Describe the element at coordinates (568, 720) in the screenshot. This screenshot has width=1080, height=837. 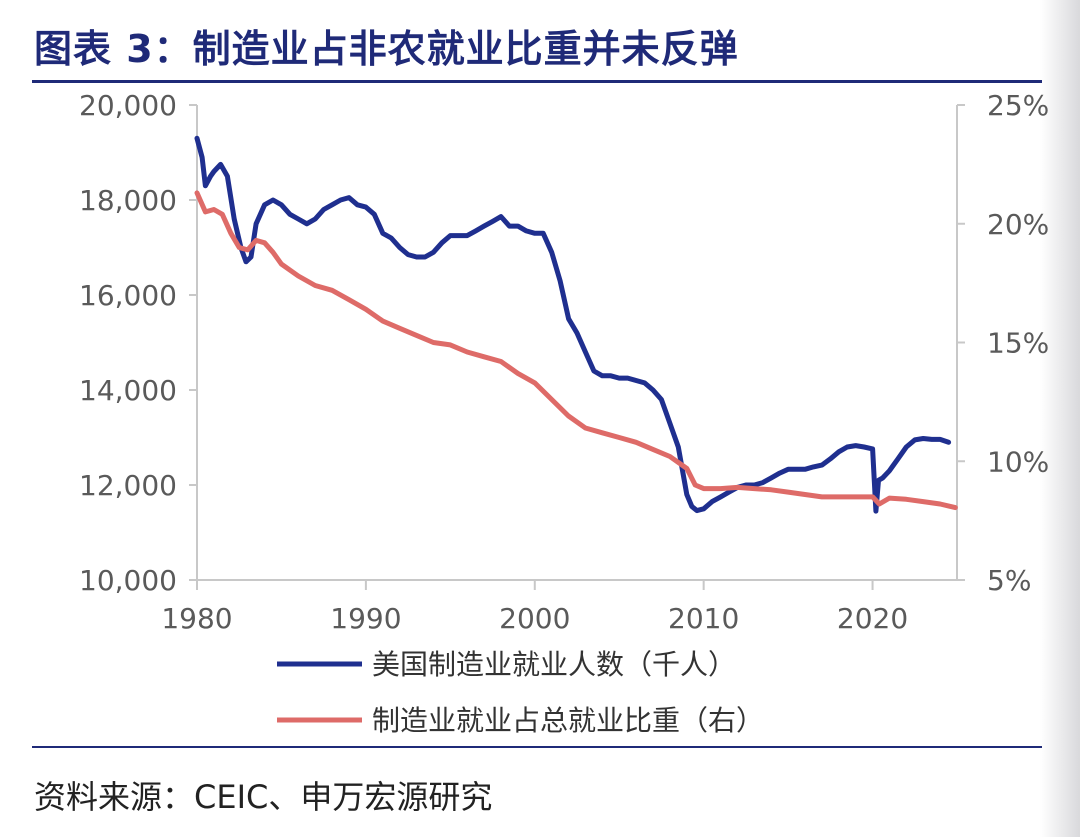
I see `legend-label: 制造业就业占总就业比重（右）` at that location.